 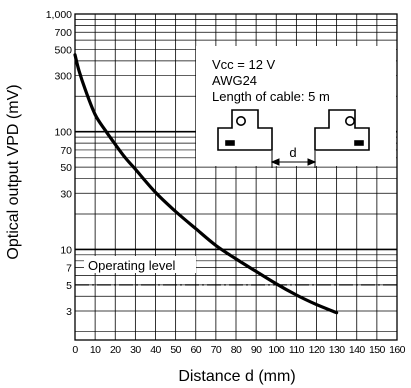 I want to click on x-tick-label: 60, so click(x=196, y=350).